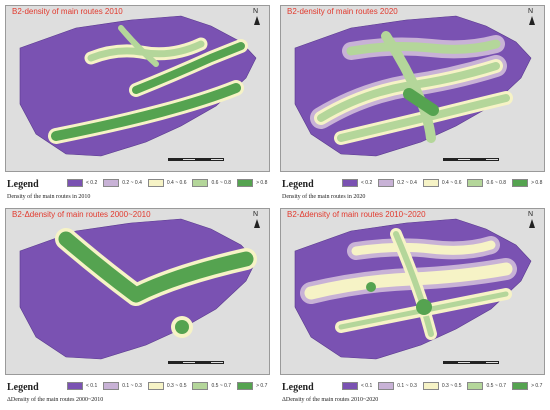 Image resolution: width=550 pixels, height=410 pixels. Describe the element at coordinates (67, 11) in the screenshot. I see `map-title: B2-density of main routes 2010` at that location.